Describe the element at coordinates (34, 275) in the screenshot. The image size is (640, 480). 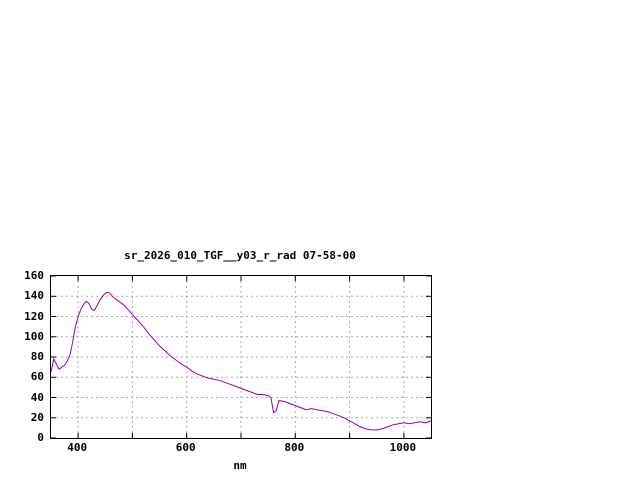
I see `y-tick-label: 160` at that location.